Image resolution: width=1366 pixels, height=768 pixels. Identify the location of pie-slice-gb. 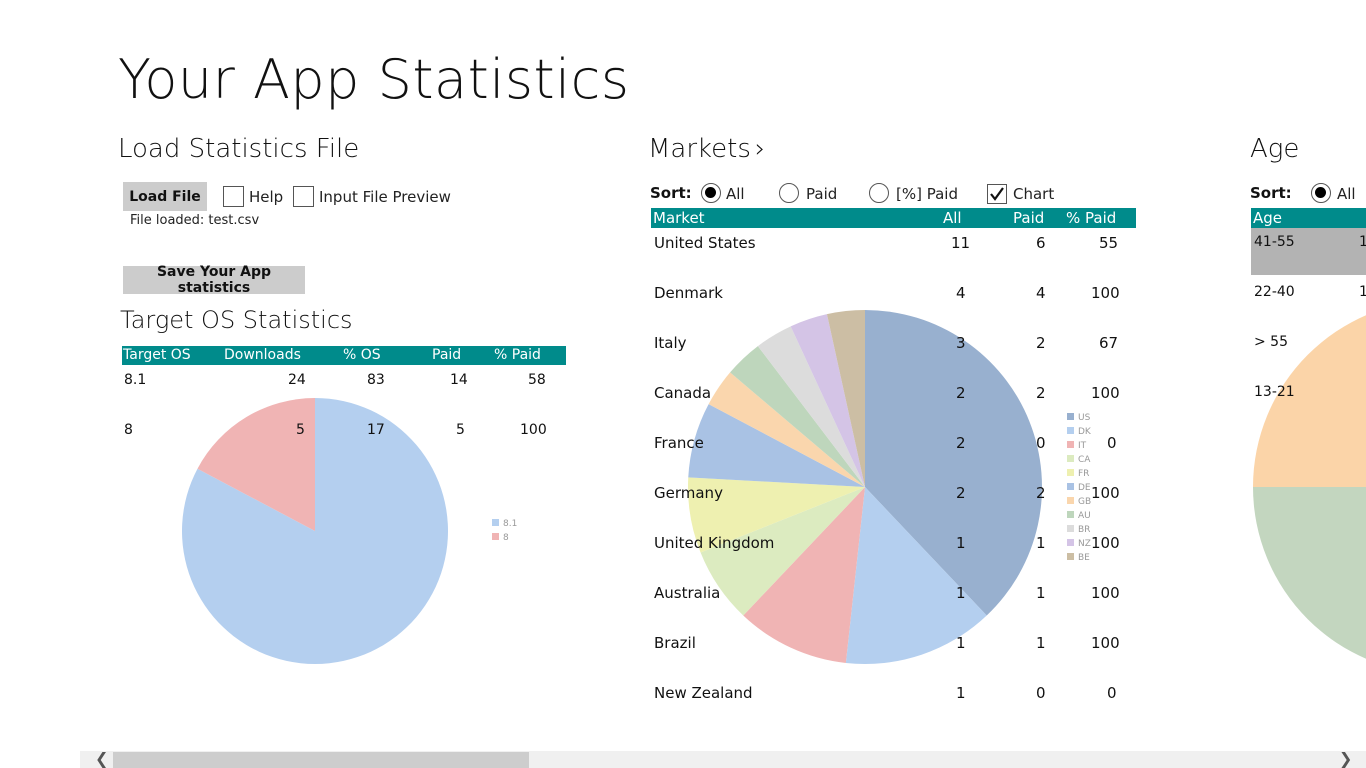
(786, 429).